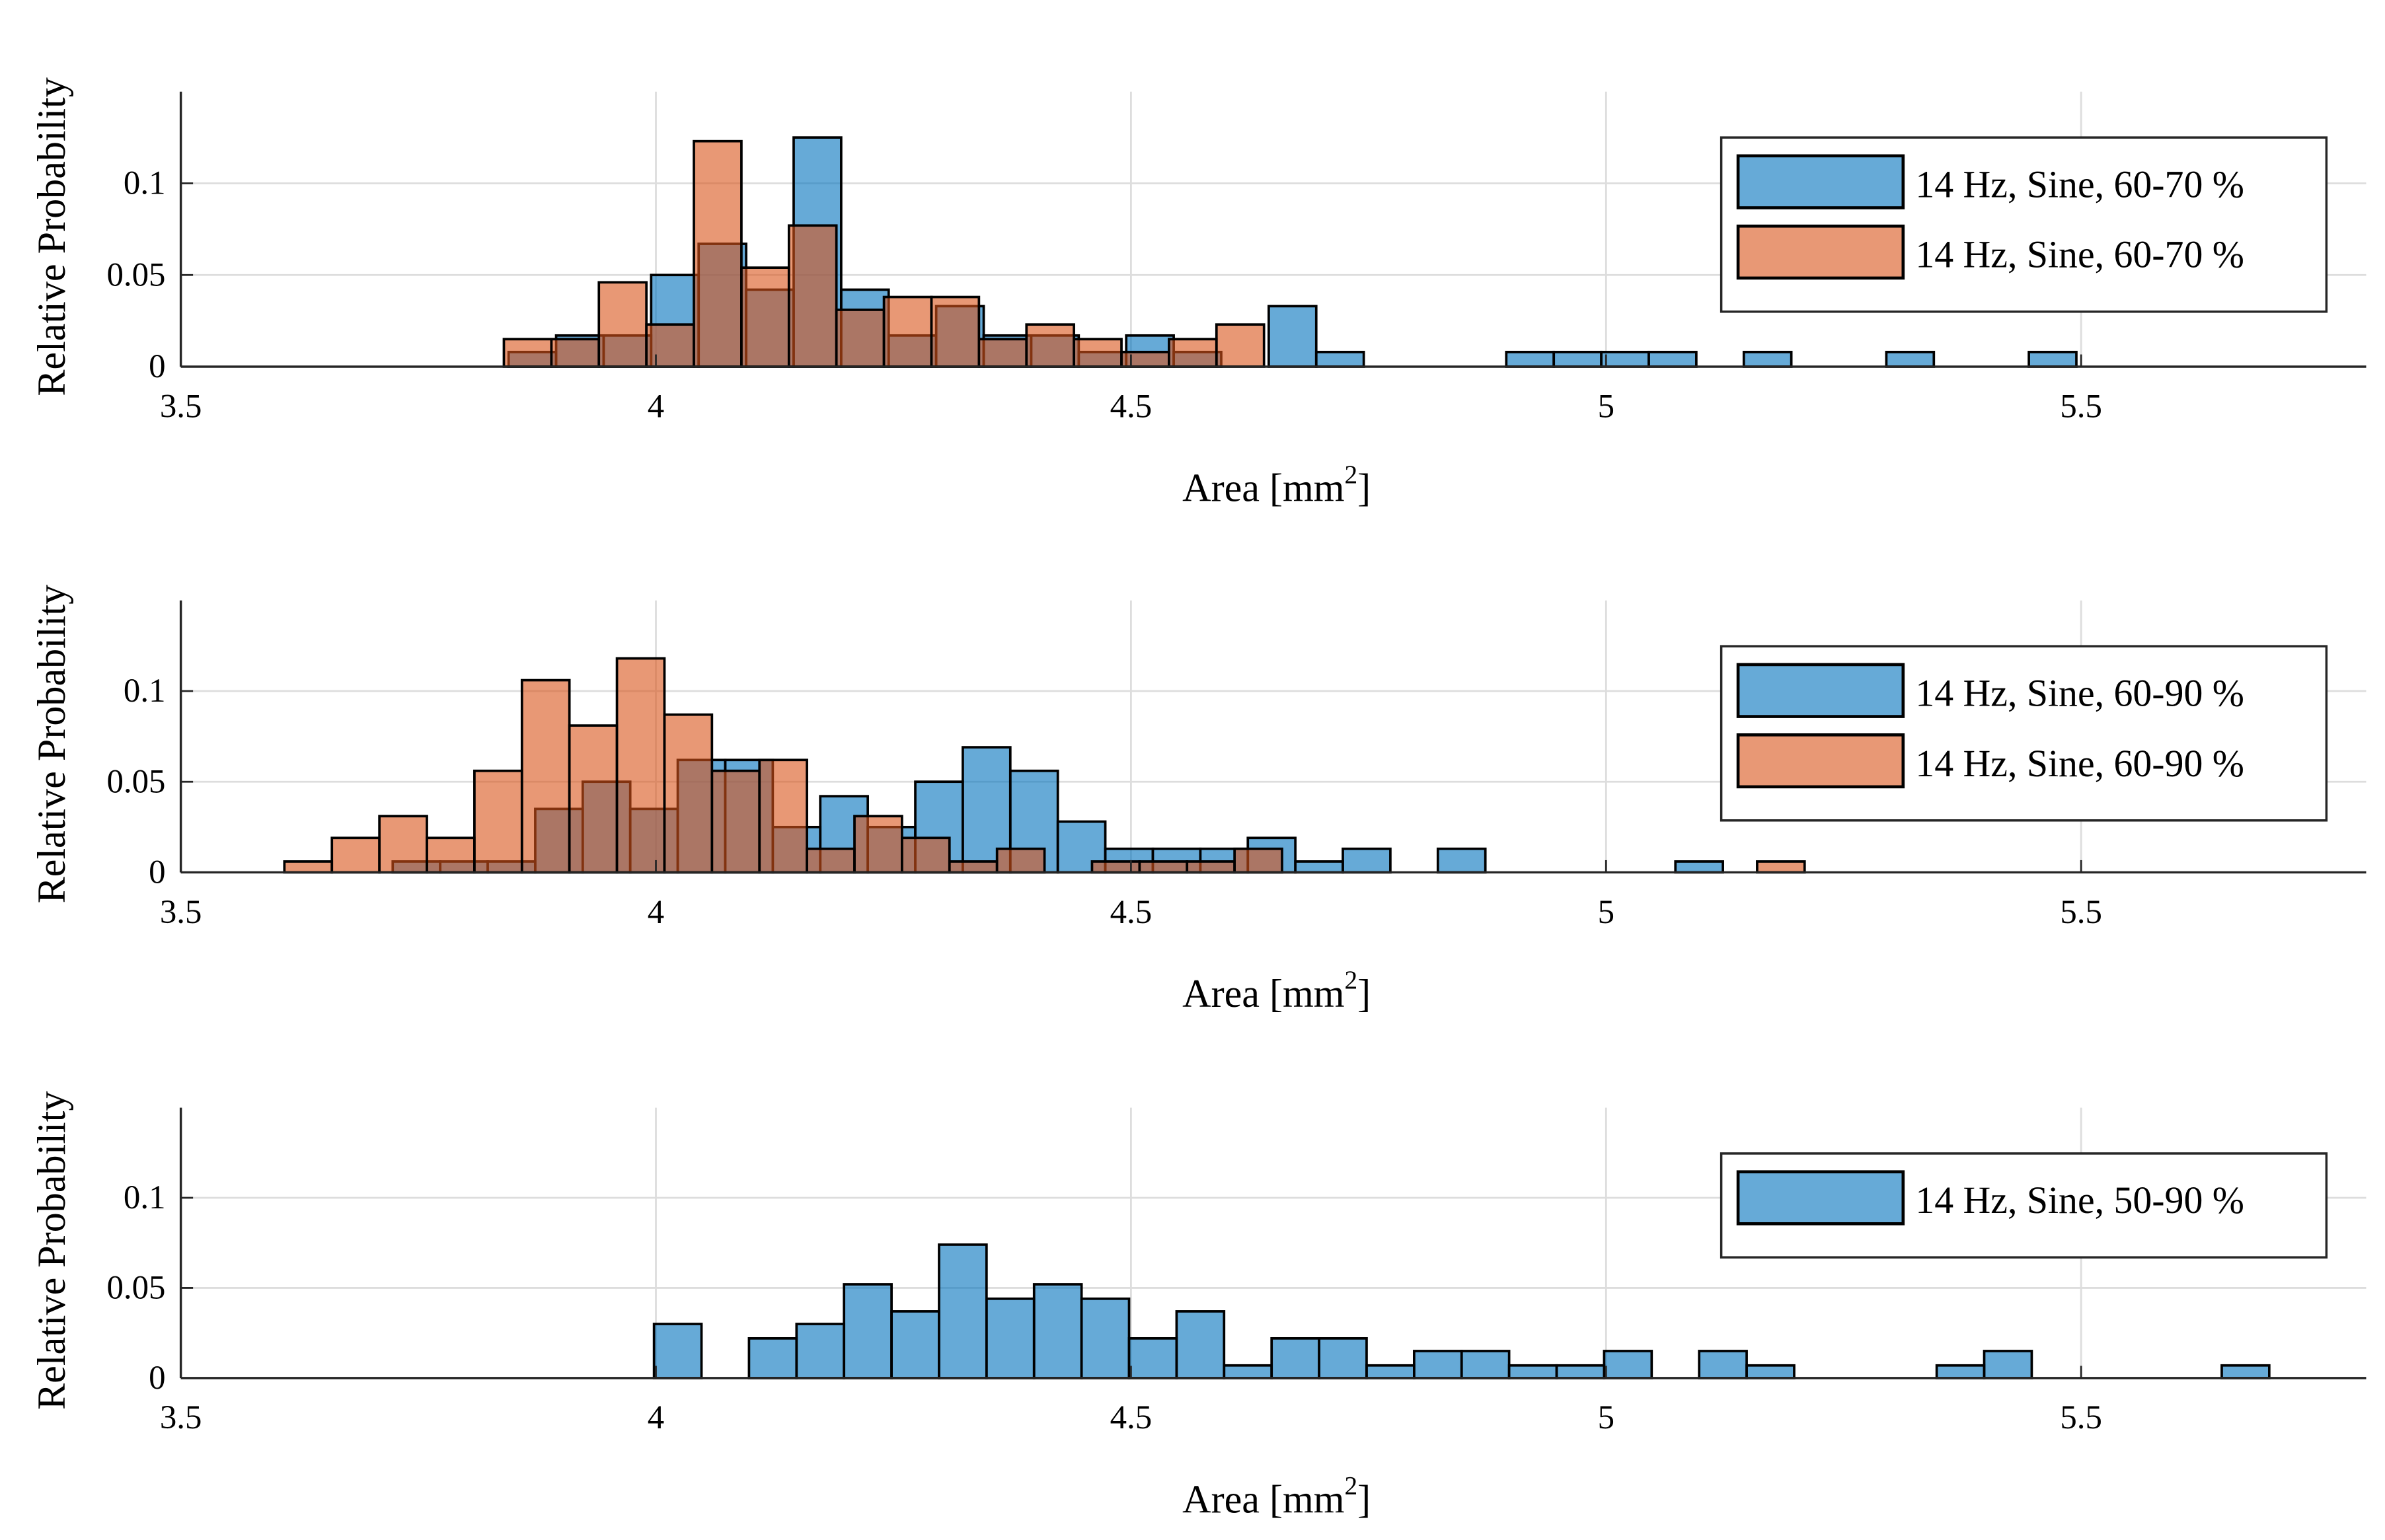 The image size is (2385, 1540). Describe the element at coordinates (2079, 1200) in the screenshot. I see `legend-label: 14 Hz, Sine, 50-90 %` at that location.